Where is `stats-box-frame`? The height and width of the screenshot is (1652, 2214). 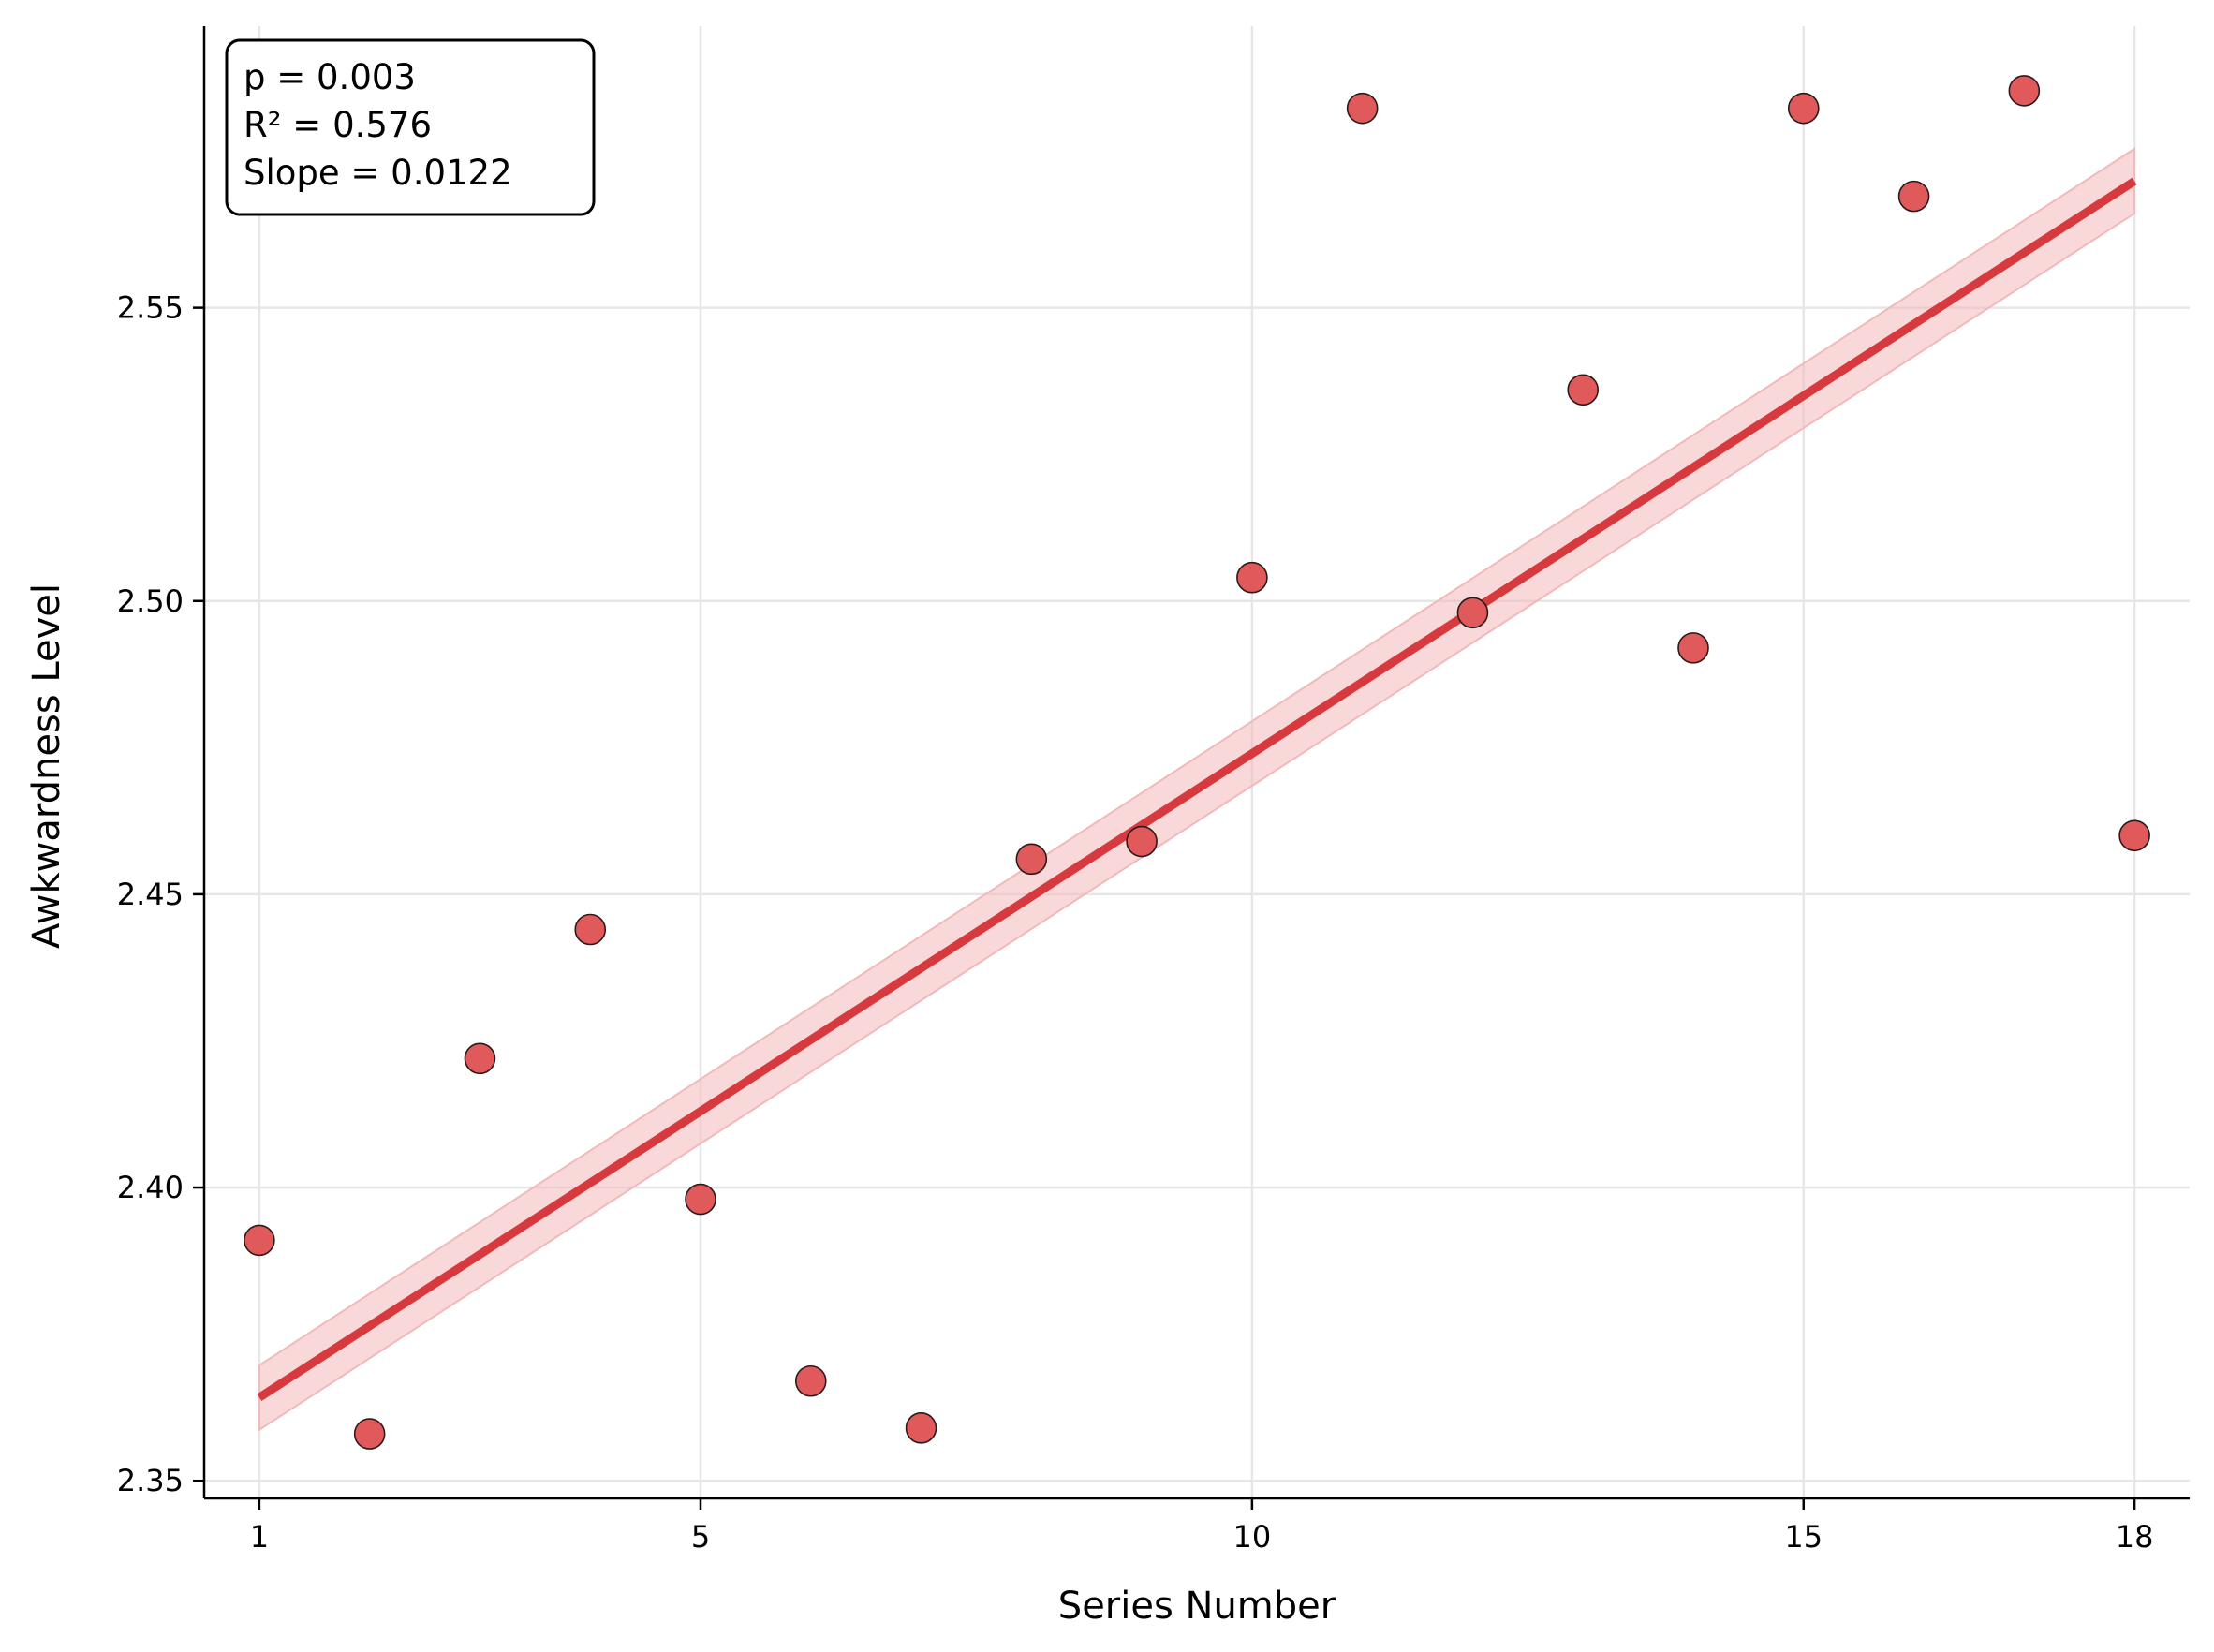
stats-box-frame is located at coordinates (410, 127).